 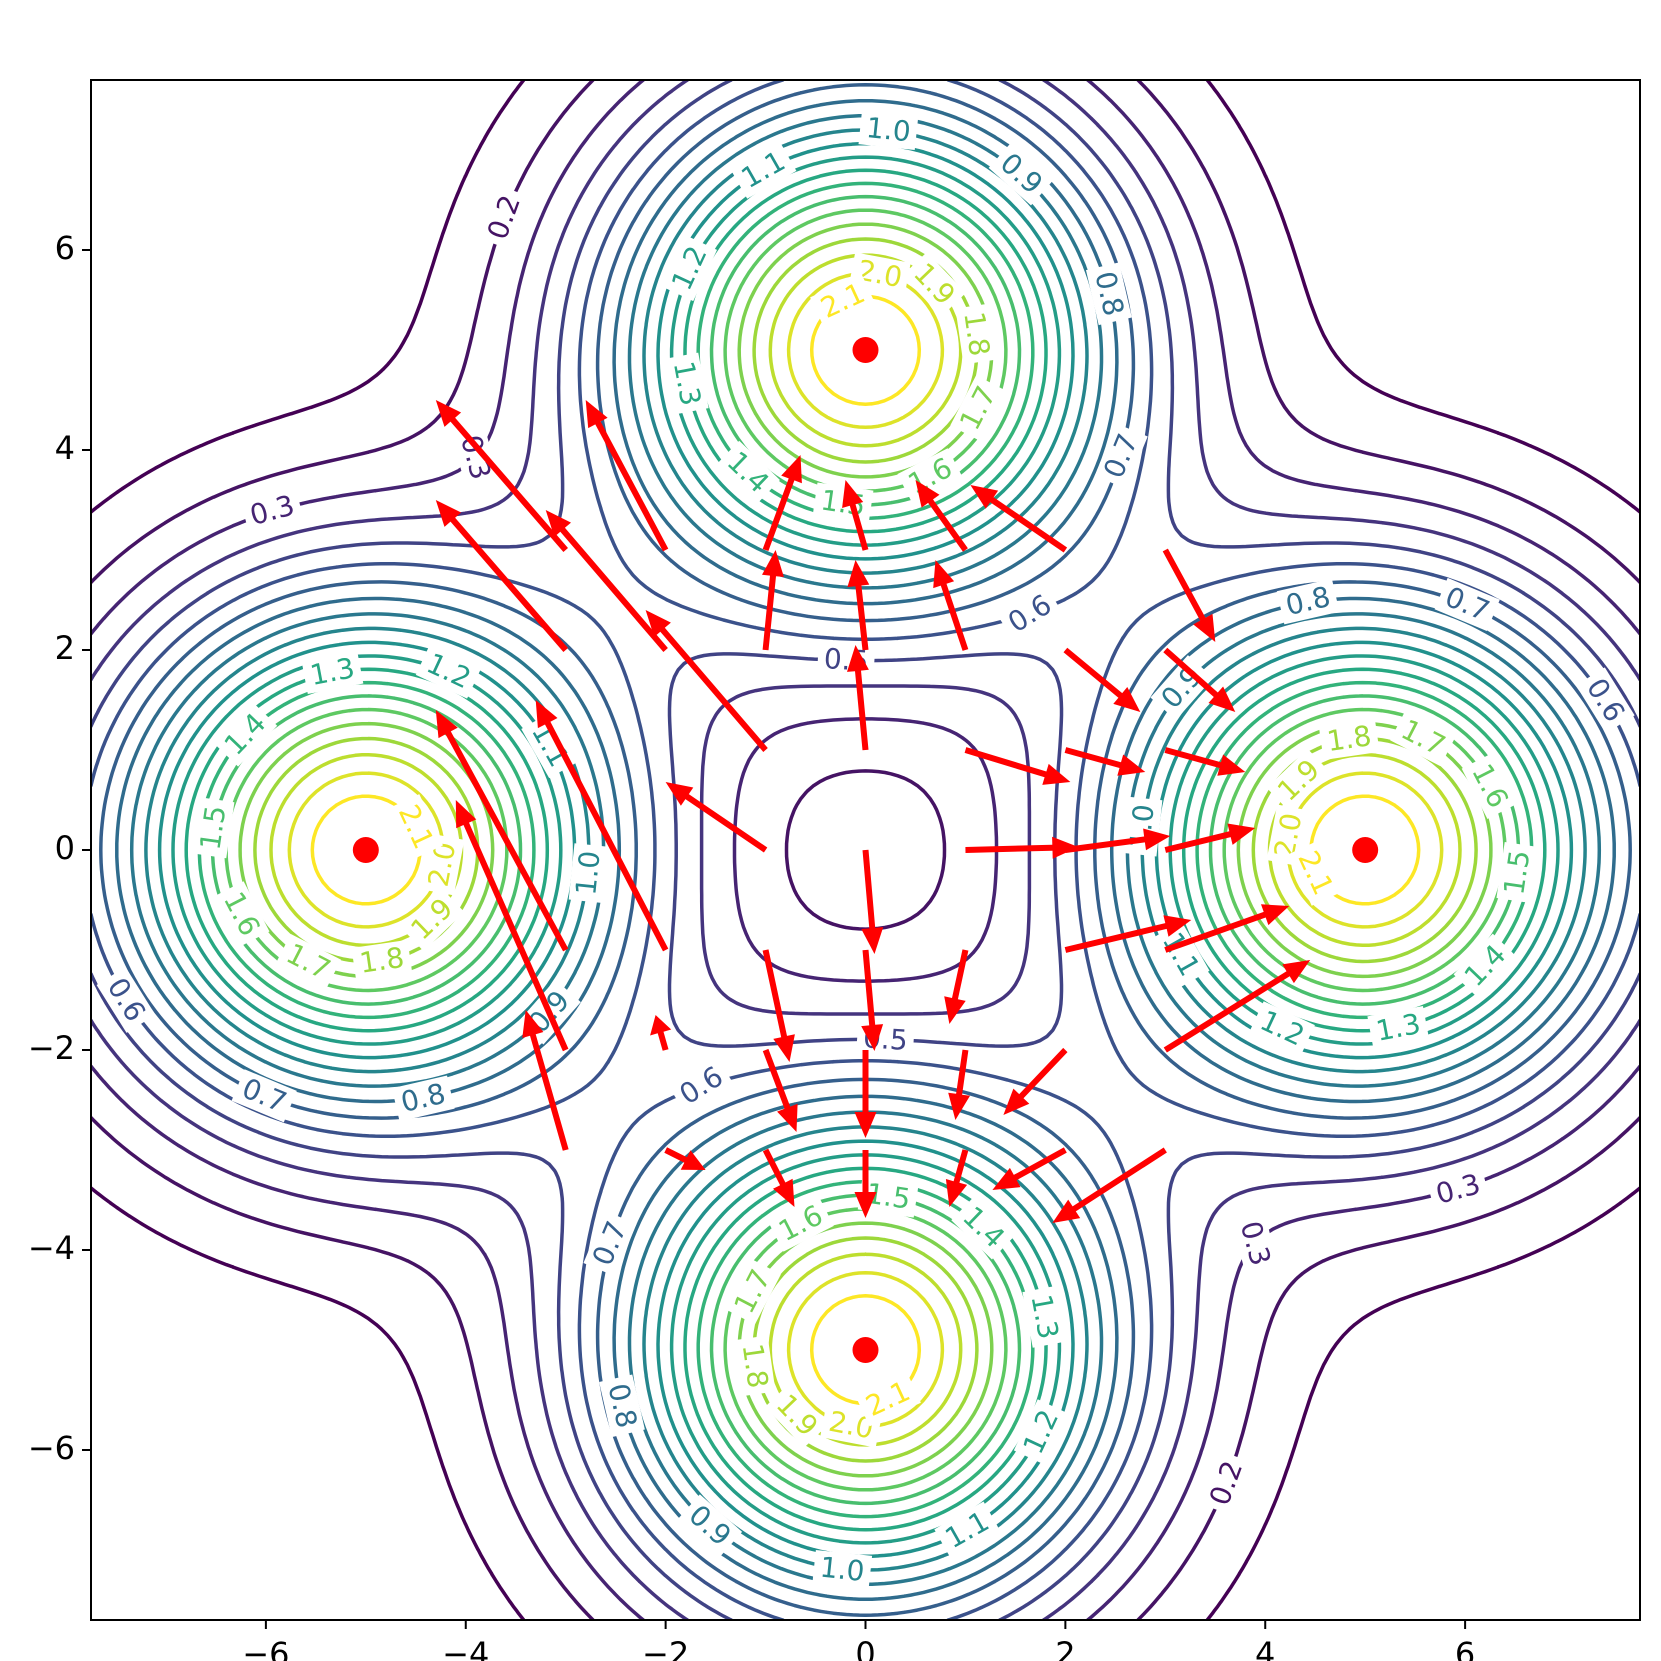 I want to click on contour-label: 0.8, so click(x=622, y=1406).